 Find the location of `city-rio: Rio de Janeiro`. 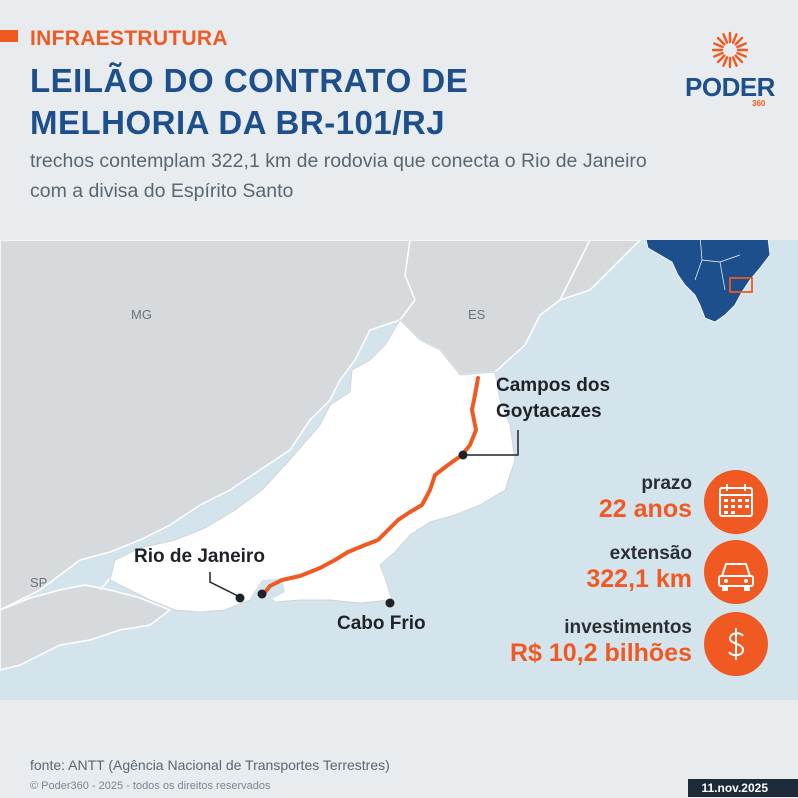

city-rio: Rio de Janeiro is located at coordinates (199, 556).